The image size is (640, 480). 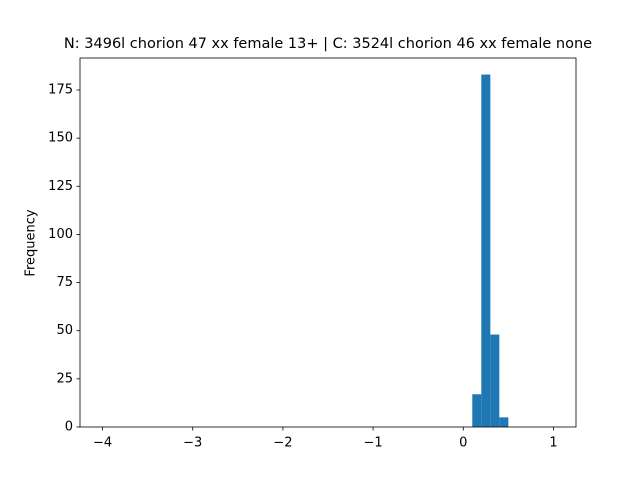 What do you see at coordinates (282, 443) in the screenshot?
I see `x-tick-label: −2` at bounding box center [282, 443].